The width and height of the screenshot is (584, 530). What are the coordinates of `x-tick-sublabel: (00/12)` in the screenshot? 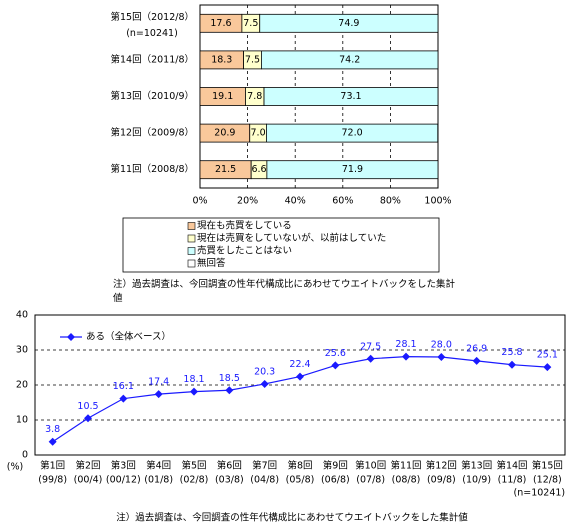 It's located at (123, 480).